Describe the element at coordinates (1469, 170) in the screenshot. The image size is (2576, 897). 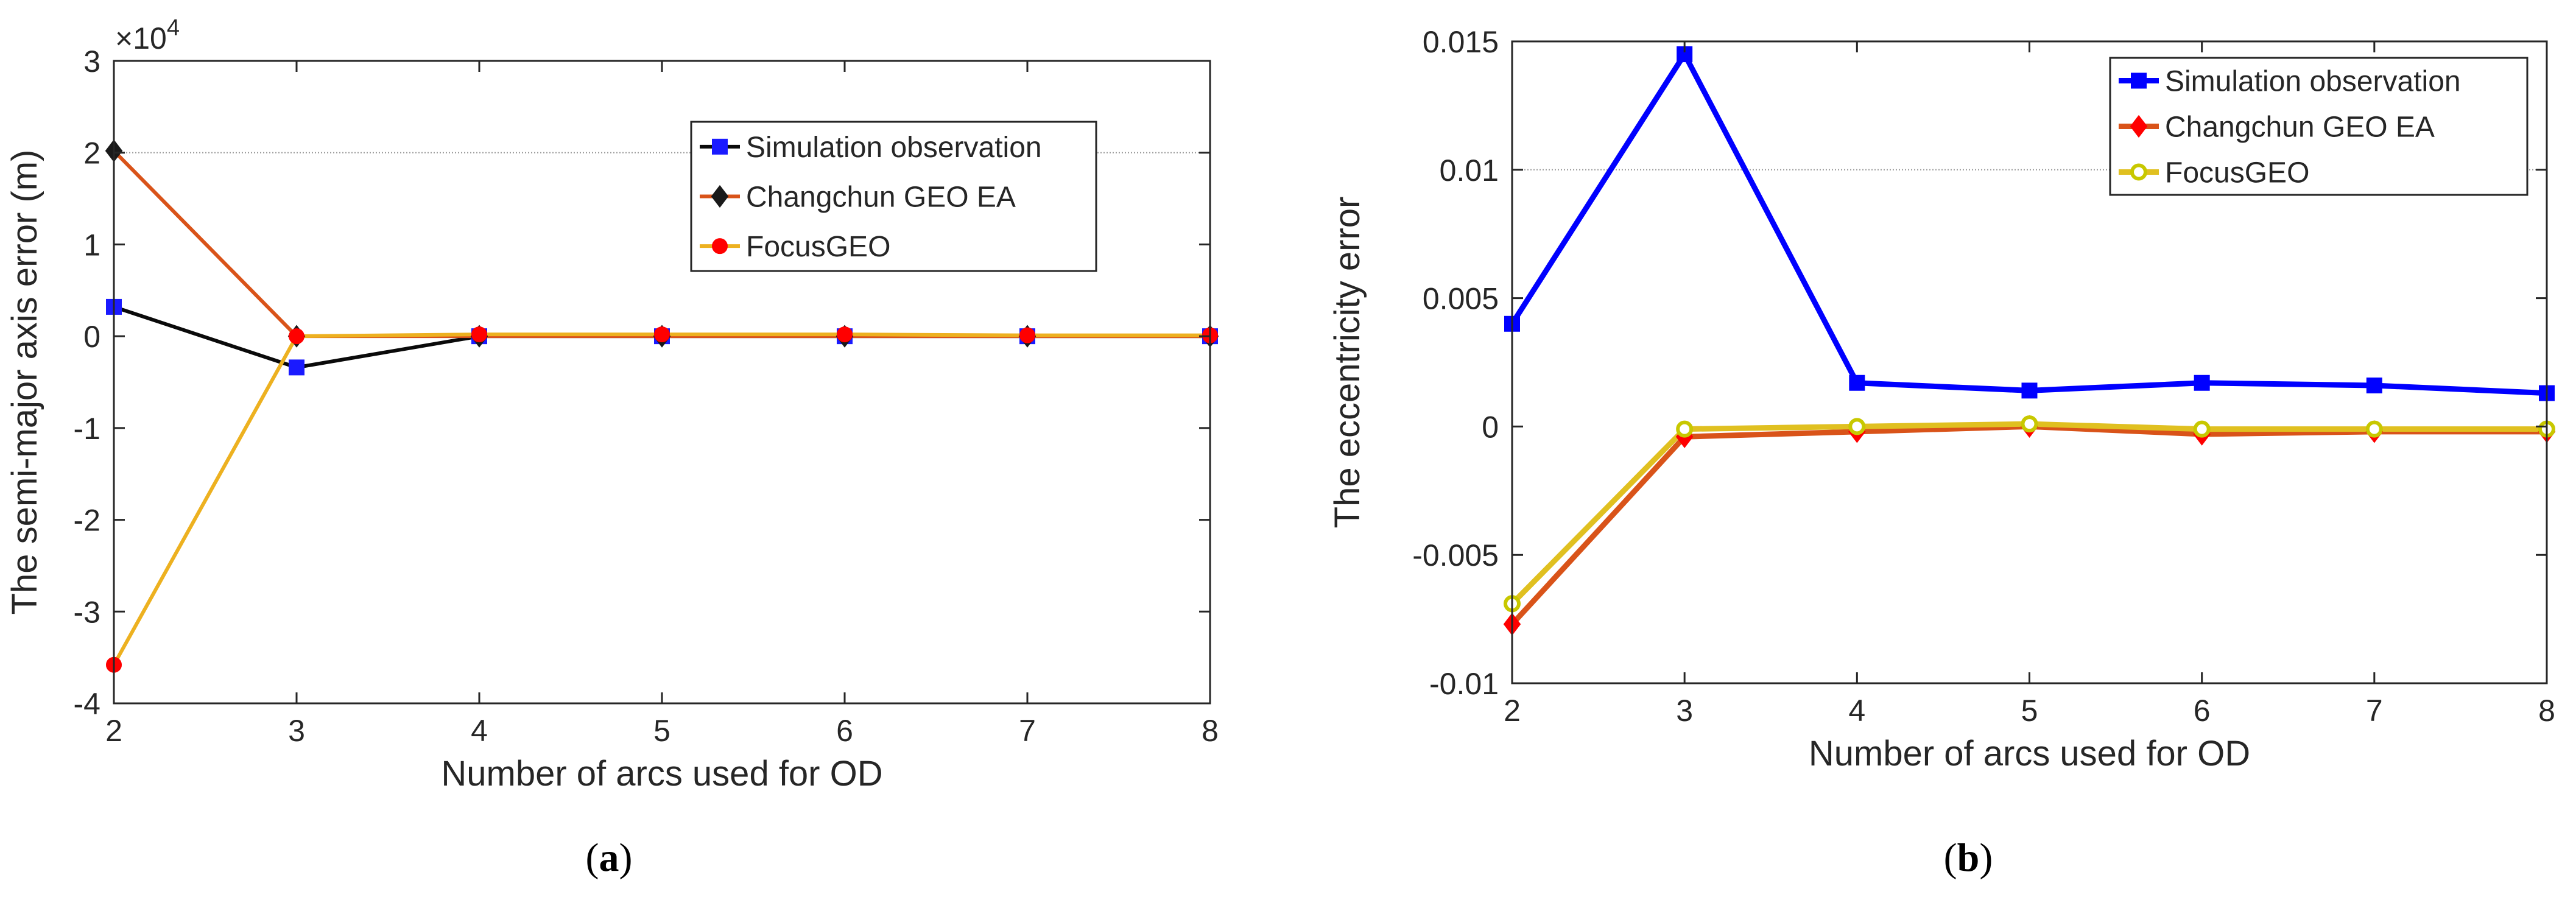
I see `y-tick-label: 0.01` at that location.